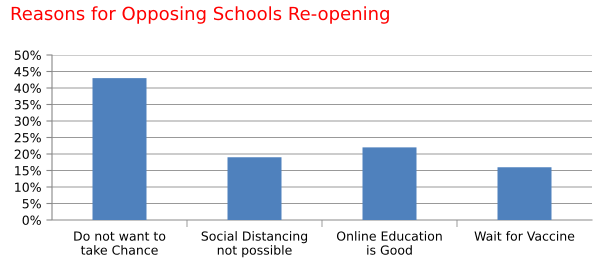 The width and height of the screenshot is (611, 276). I want to click on y-tick-label: 0%, so click(31, 220).